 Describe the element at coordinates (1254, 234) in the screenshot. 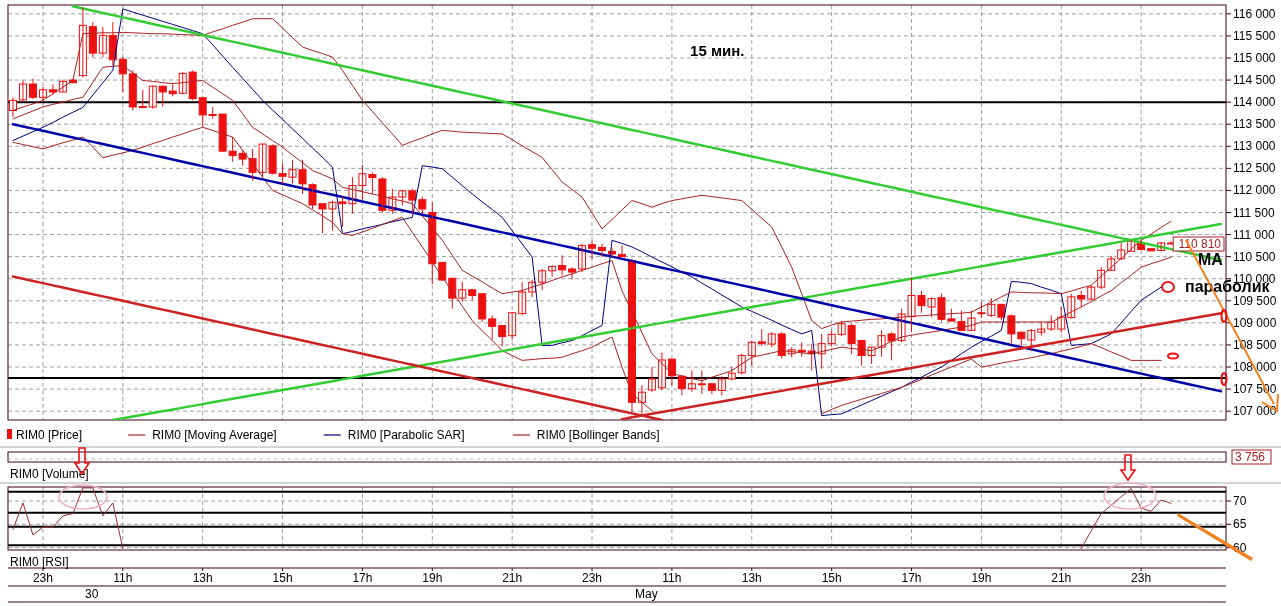

I see `y-tick-label: 111 000` at that location.